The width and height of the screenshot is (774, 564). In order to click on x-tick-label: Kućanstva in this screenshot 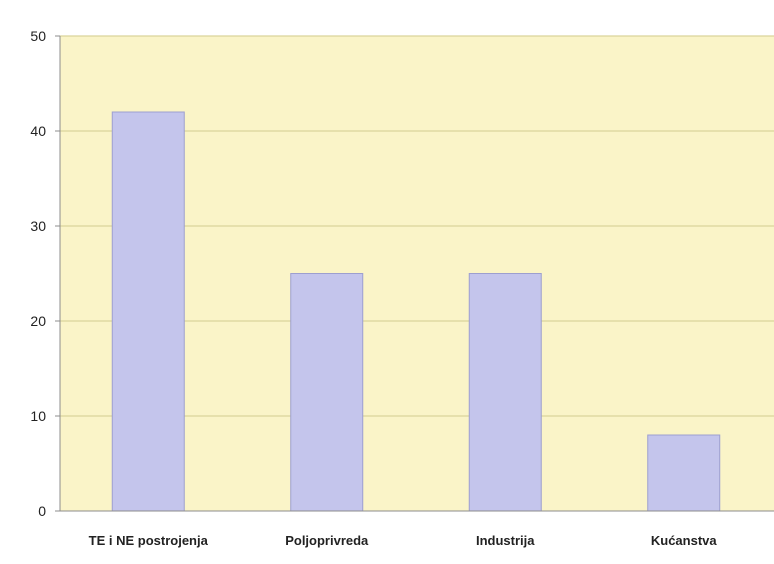, I will do `click(684, 540)`.